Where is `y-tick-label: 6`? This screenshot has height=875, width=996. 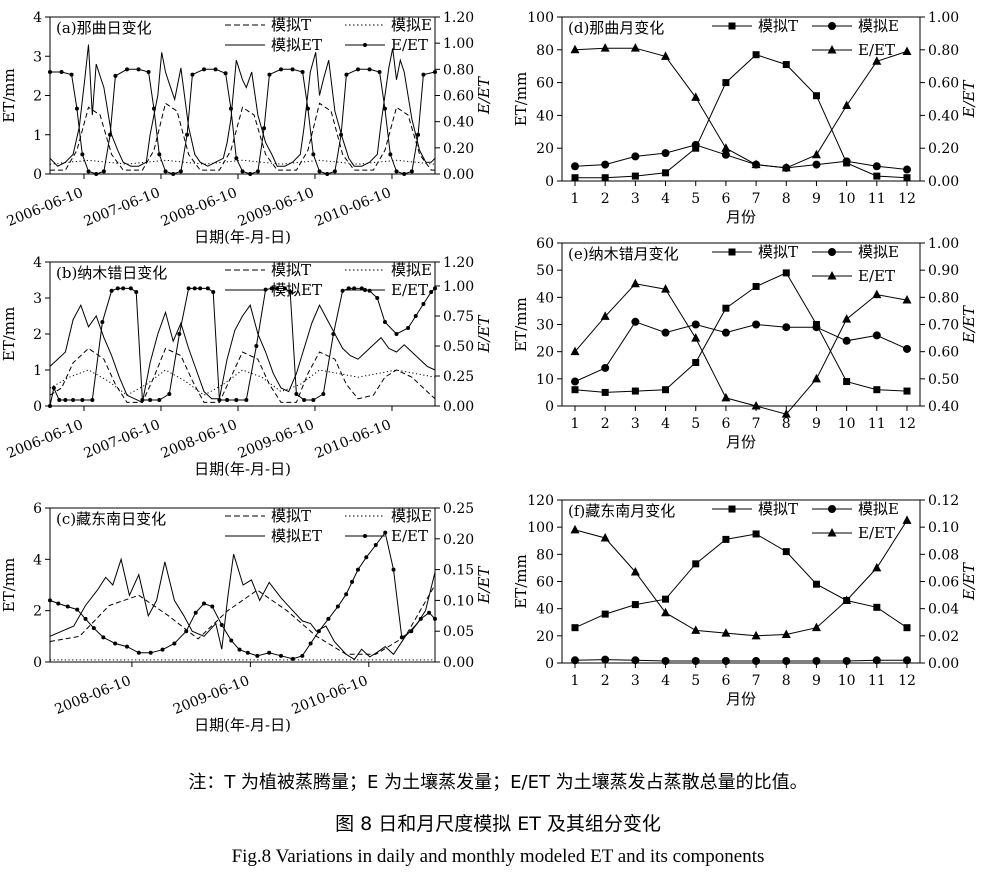 y-tick-label: 6 is located at coordinates (37, 509).